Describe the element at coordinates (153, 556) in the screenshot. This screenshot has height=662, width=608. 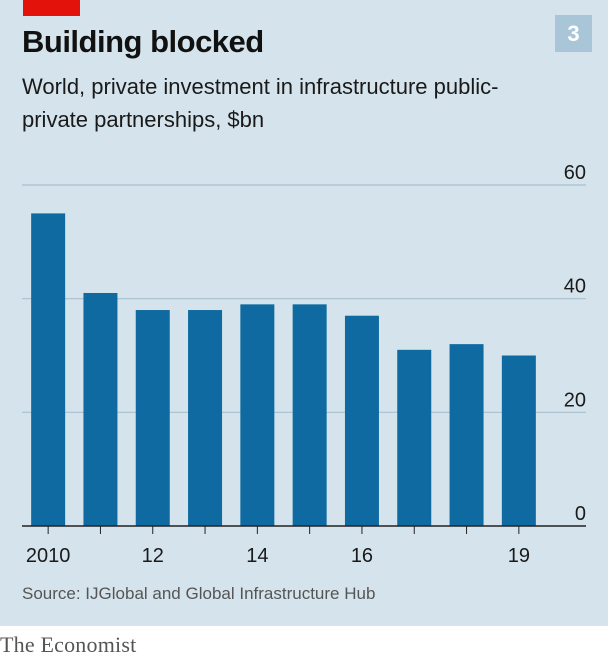
I see `x-tick-label: 12` at that location.